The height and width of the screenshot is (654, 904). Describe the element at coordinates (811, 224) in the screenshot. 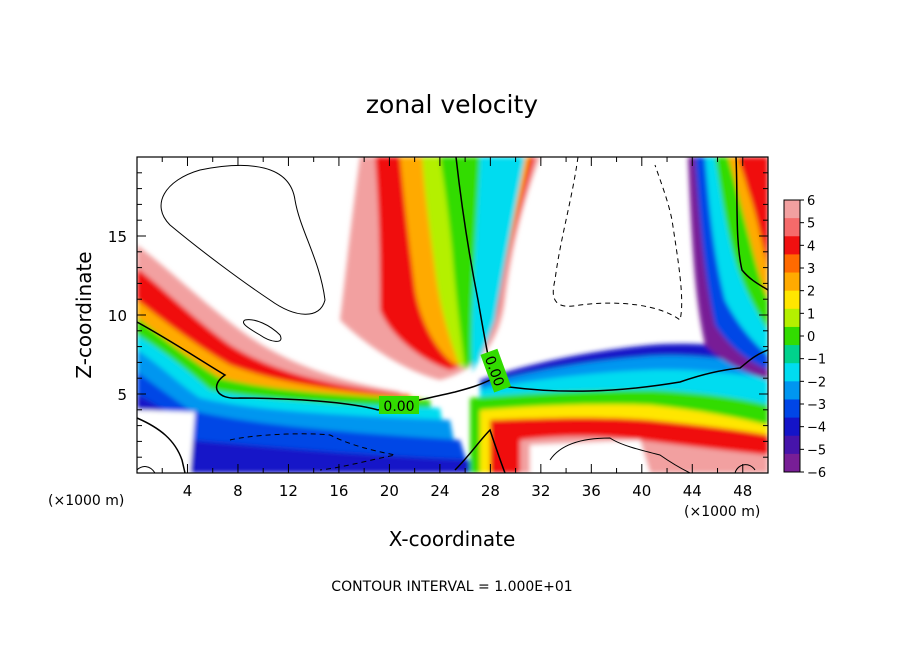

I see `colorbar-tick-label: 5` at that location.